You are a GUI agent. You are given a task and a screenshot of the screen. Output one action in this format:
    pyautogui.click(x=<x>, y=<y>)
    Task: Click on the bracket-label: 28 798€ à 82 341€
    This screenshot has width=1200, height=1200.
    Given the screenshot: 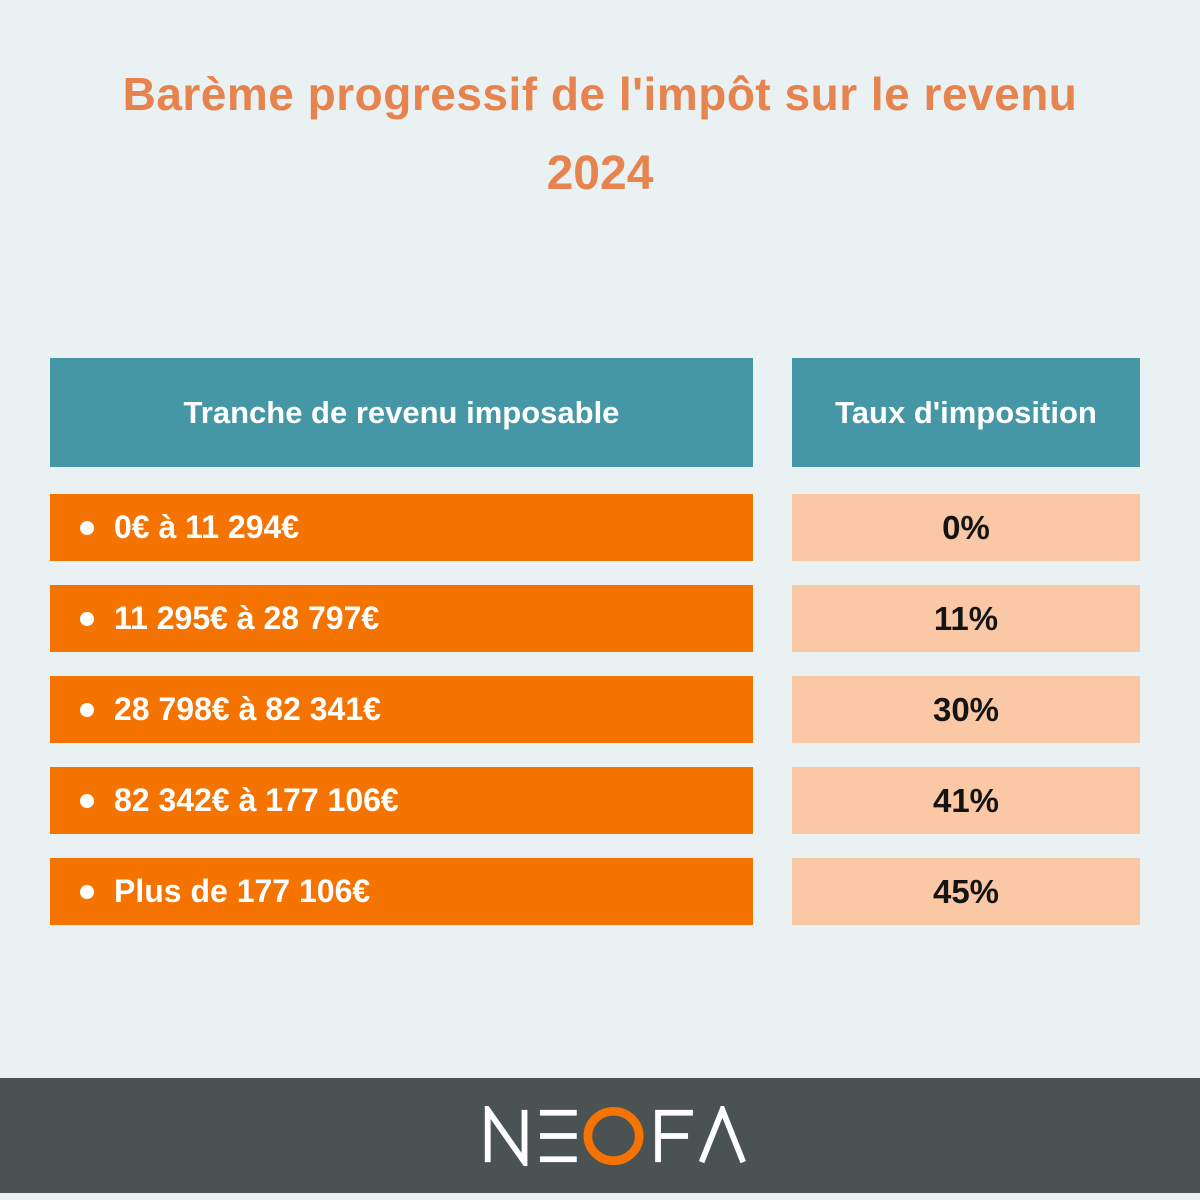 What is the action you would take?
    pyautogui.click(x=247, y=709)
    